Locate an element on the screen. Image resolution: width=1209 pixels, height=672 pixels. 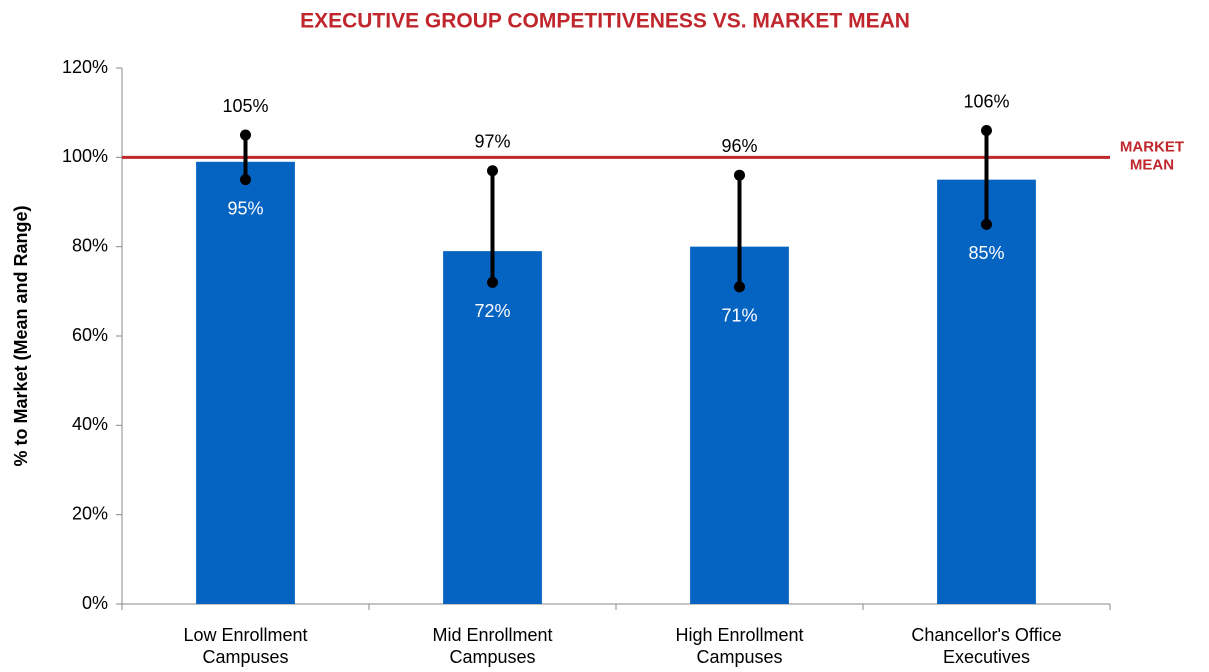
y-tick-label: 80% is located at coordinates (90, 245).